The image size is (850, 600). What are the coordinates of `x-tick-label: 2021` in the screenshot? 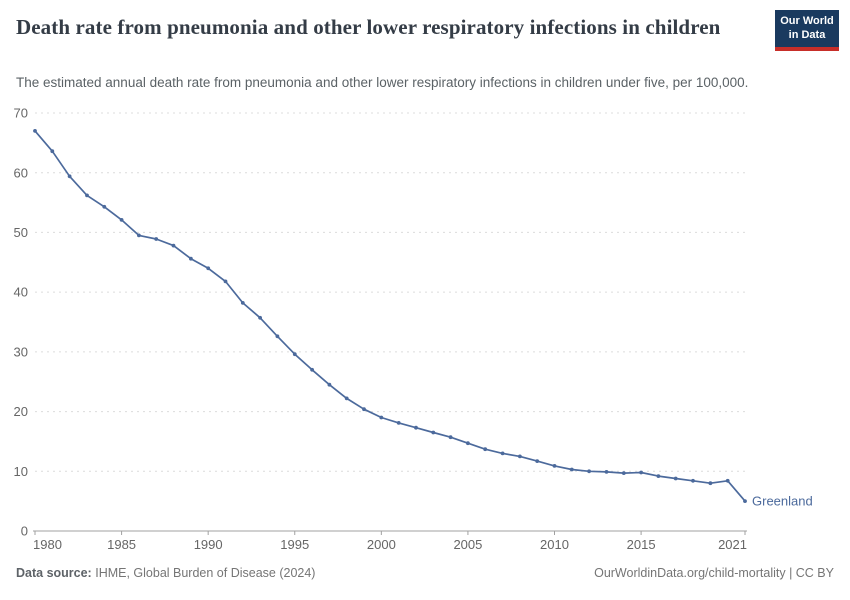 It's located at (732, 544).